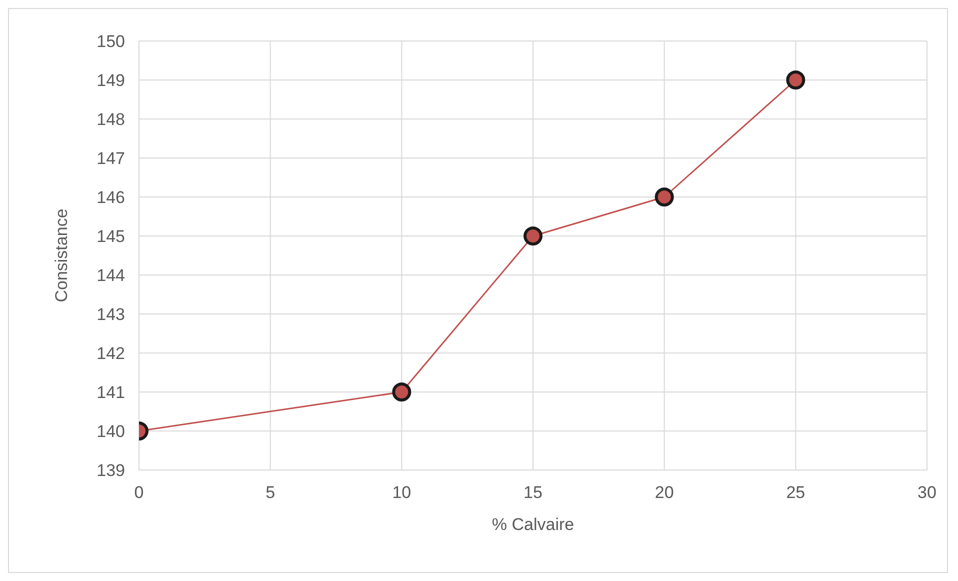  Describe the element at coordinates (139, 492) in the screenshot. I see `x-tick-label: 0` at that location.